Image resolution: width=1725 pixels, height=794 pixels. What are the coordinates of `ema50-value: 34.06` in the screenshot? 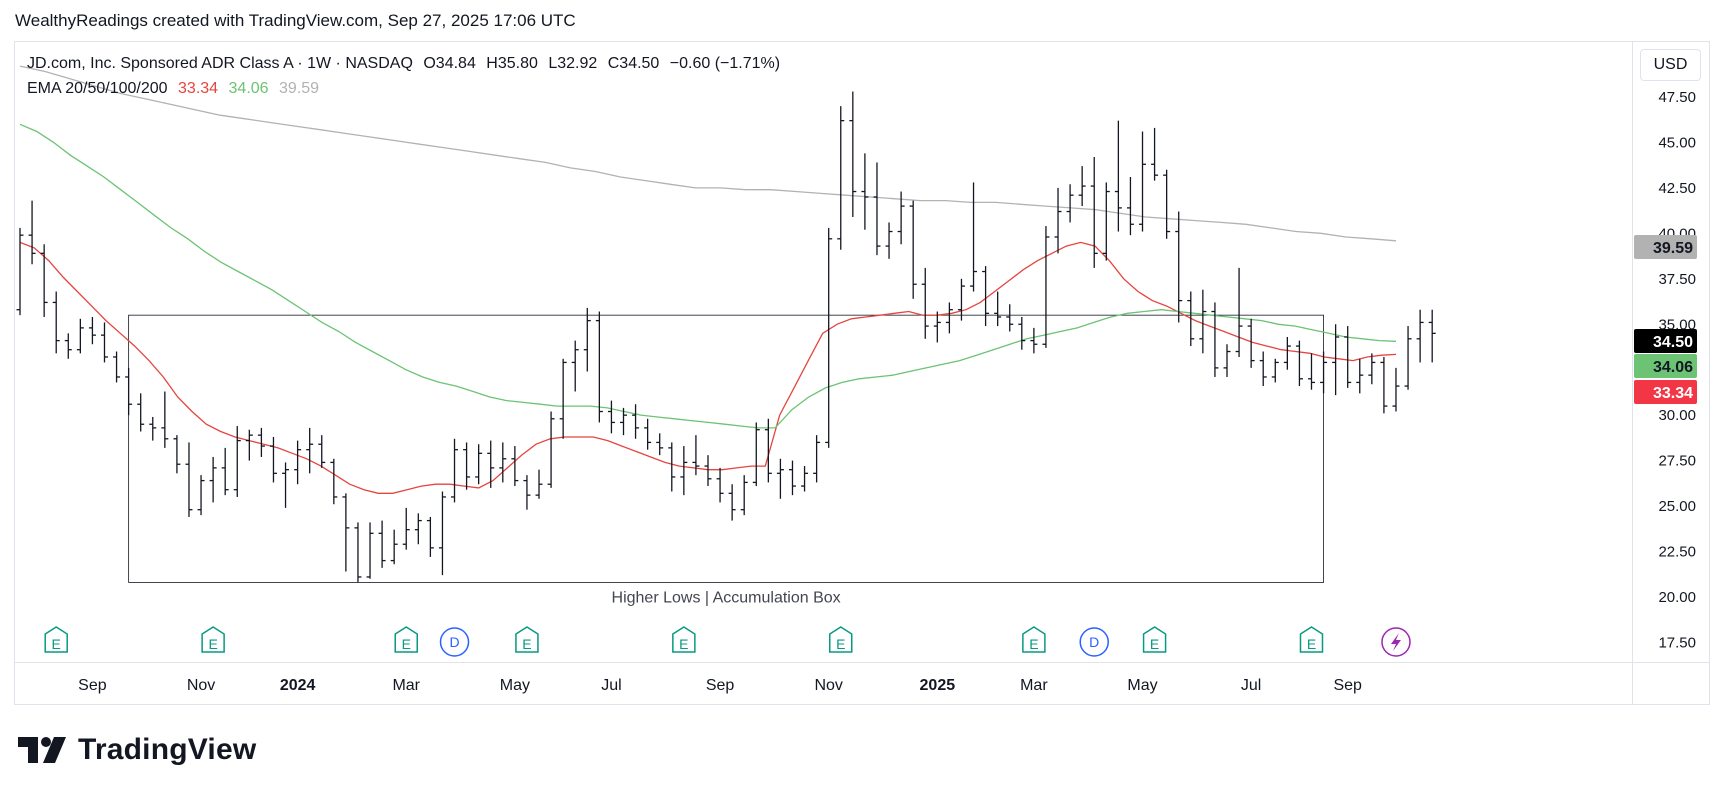 It's located at (248, 88).